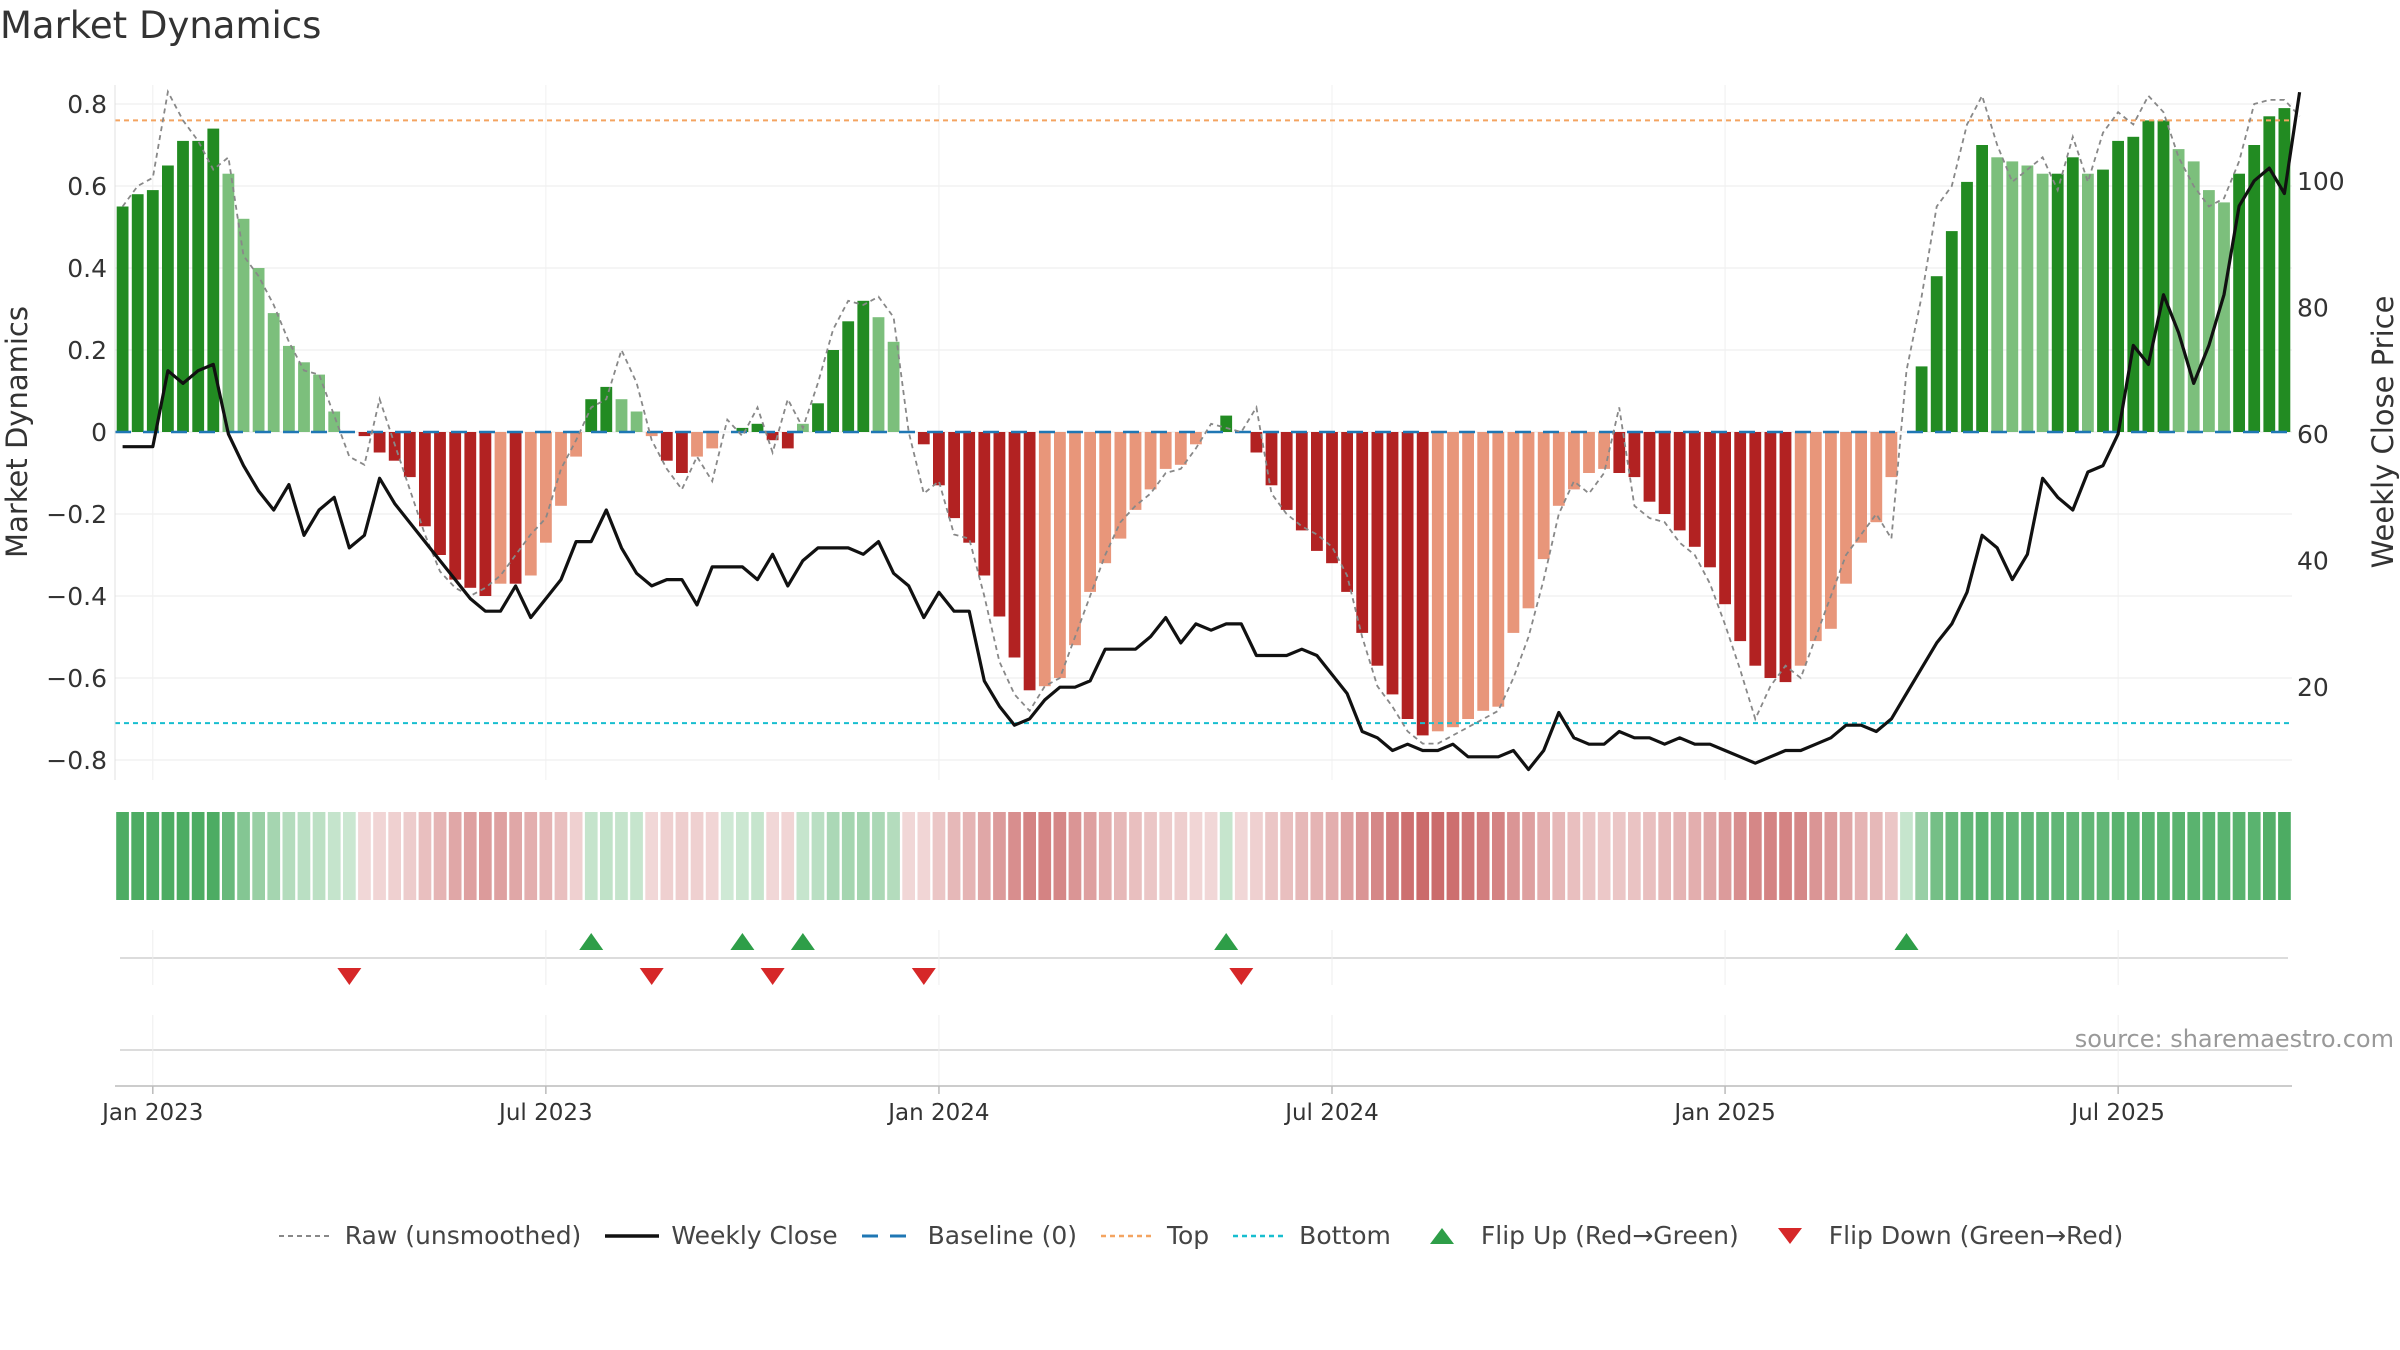 This screenshot has height=1350, width=2400. What do you see at coordinates (1942, 1235) in the screenshot?
I see `legend-item-flip-down: Flip Down (Green→Red)` at bounding box center [1942, 1235].